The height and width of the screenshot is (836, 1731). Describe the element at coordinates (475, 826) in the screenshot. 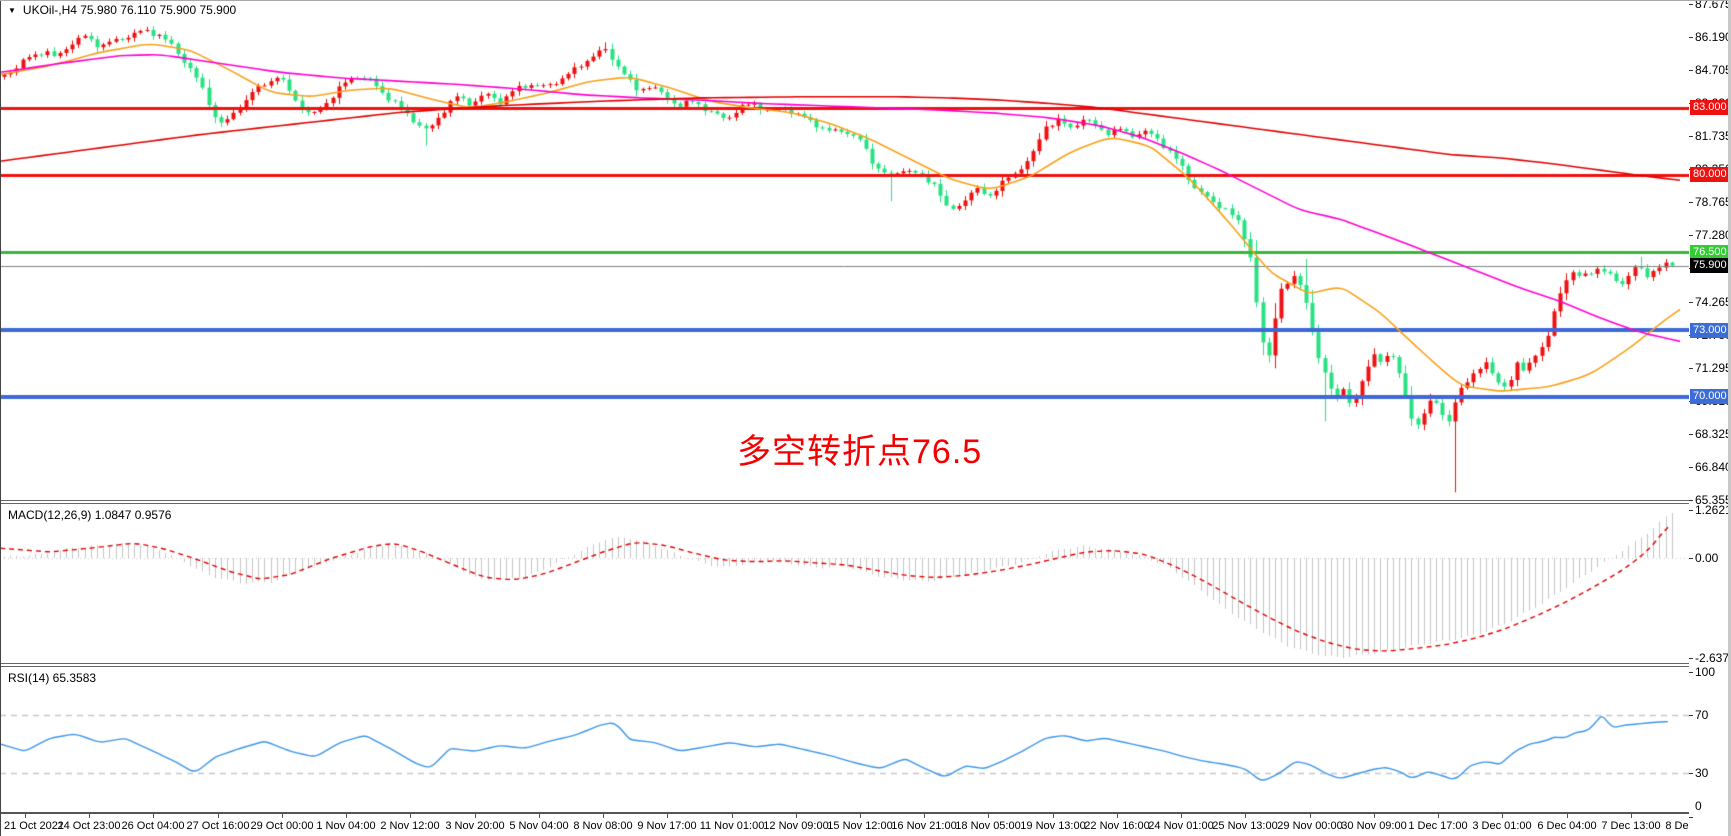

I see `time-tick-label: 3 Nov 20:00` at that location.